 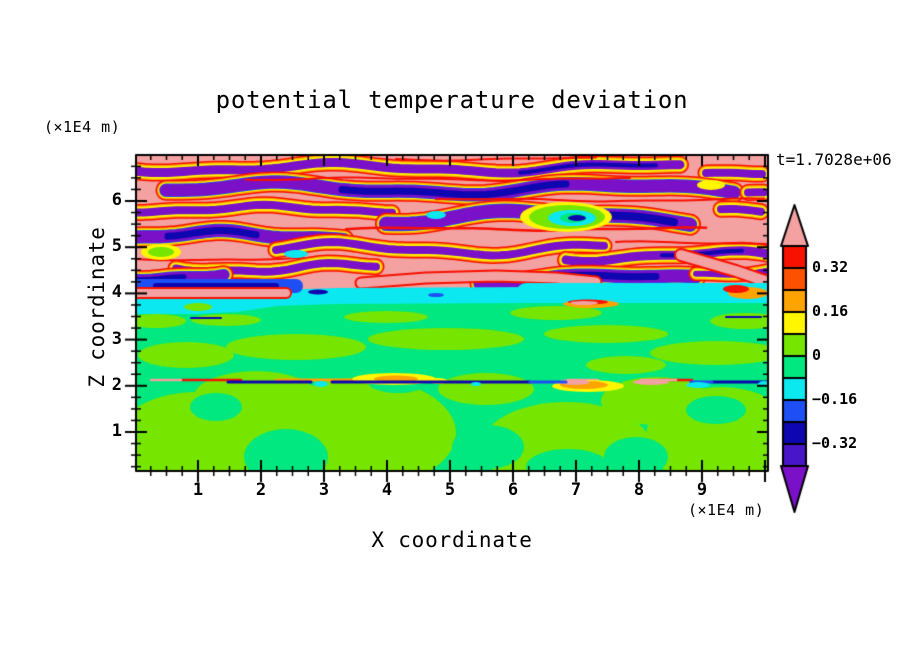 What do you see at coordinates (576, 490) in the screenshot?
I see `x-tick-label: 7` at bounding box center [576, 490].